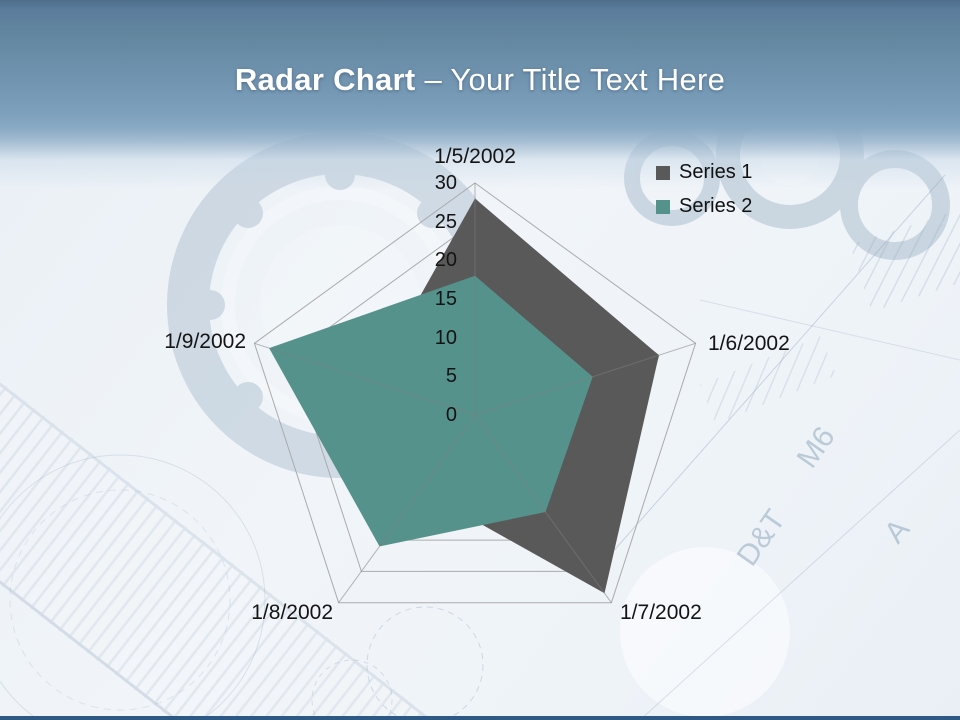 Image resolution: width=960 pixels, height=720 pixels. Describe the element at coordinates (716, 206) in the screenshot. I see `series-2-label: Series 2` at that location.